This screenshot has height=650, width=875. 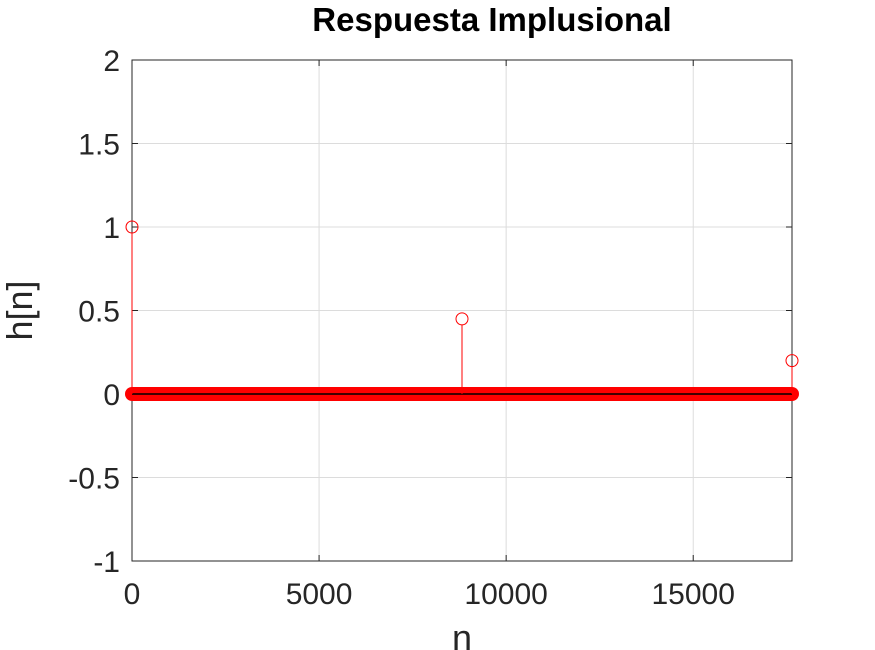 I want to click on y-tick-label: -1, so click(x=106, y=562).